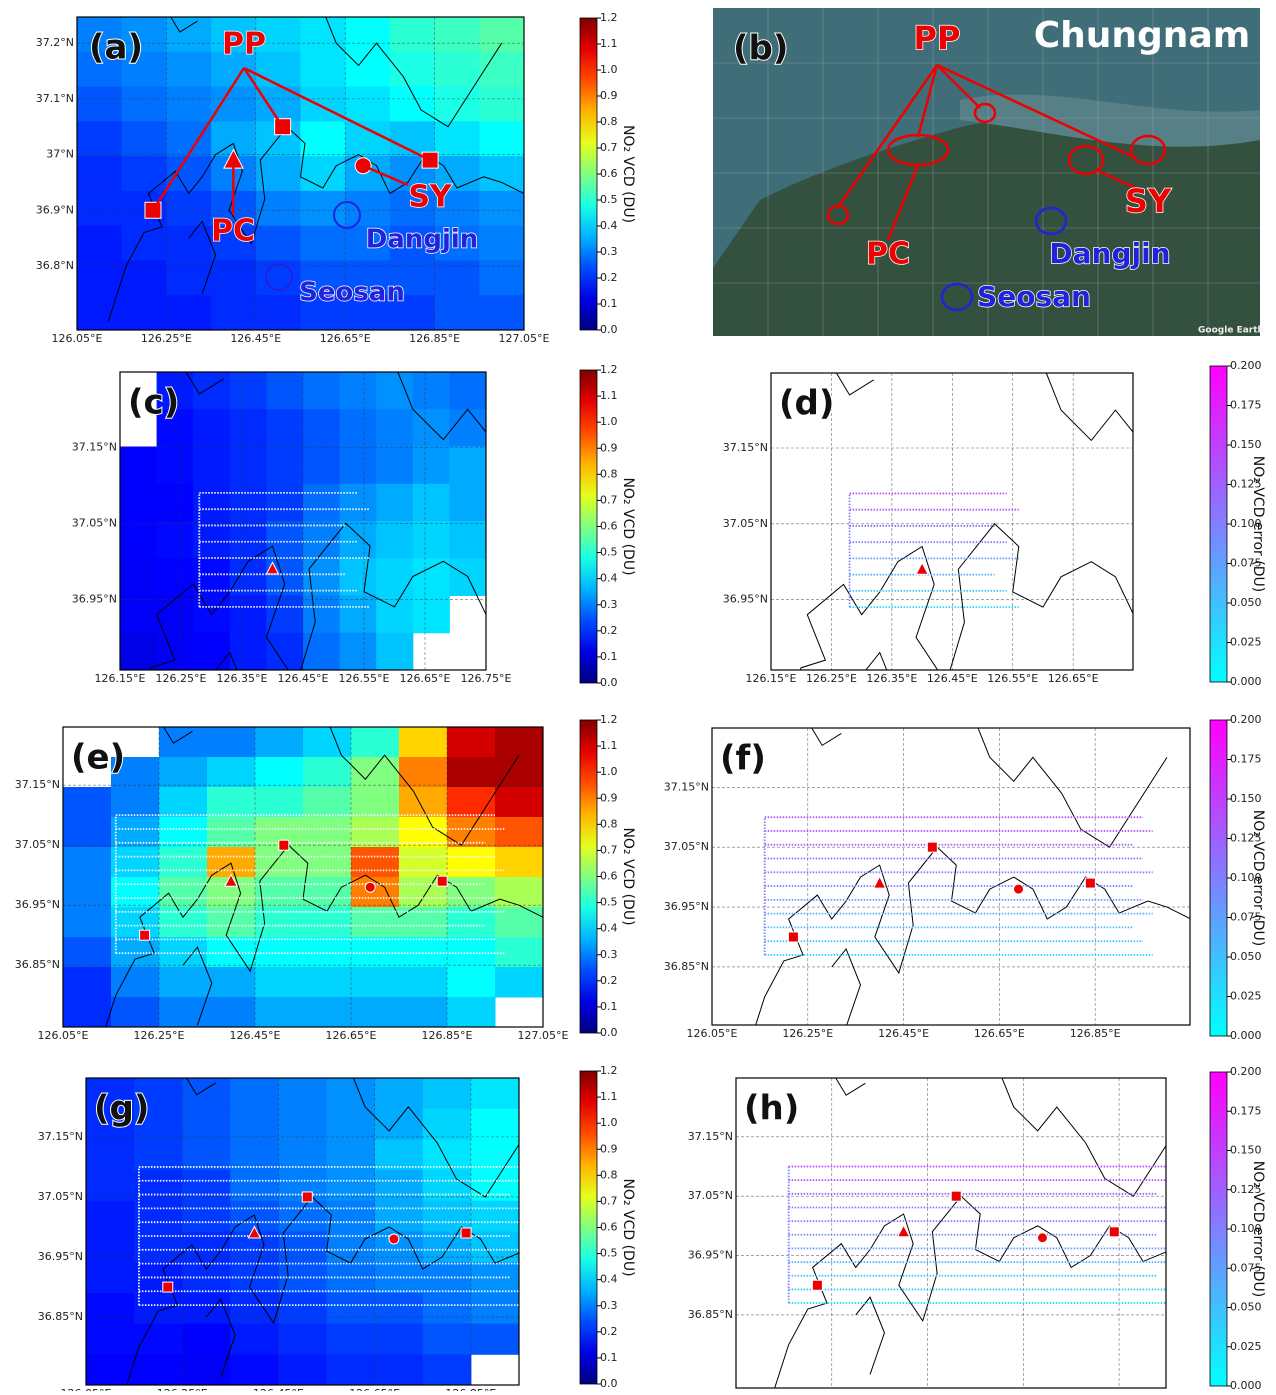 This screenshot has height=1395, width=1276. What do you see at coordinates (524, 338) in the screenshot?
I see `x-tick-label: 127.05°E` at bounding box center [524, 338].